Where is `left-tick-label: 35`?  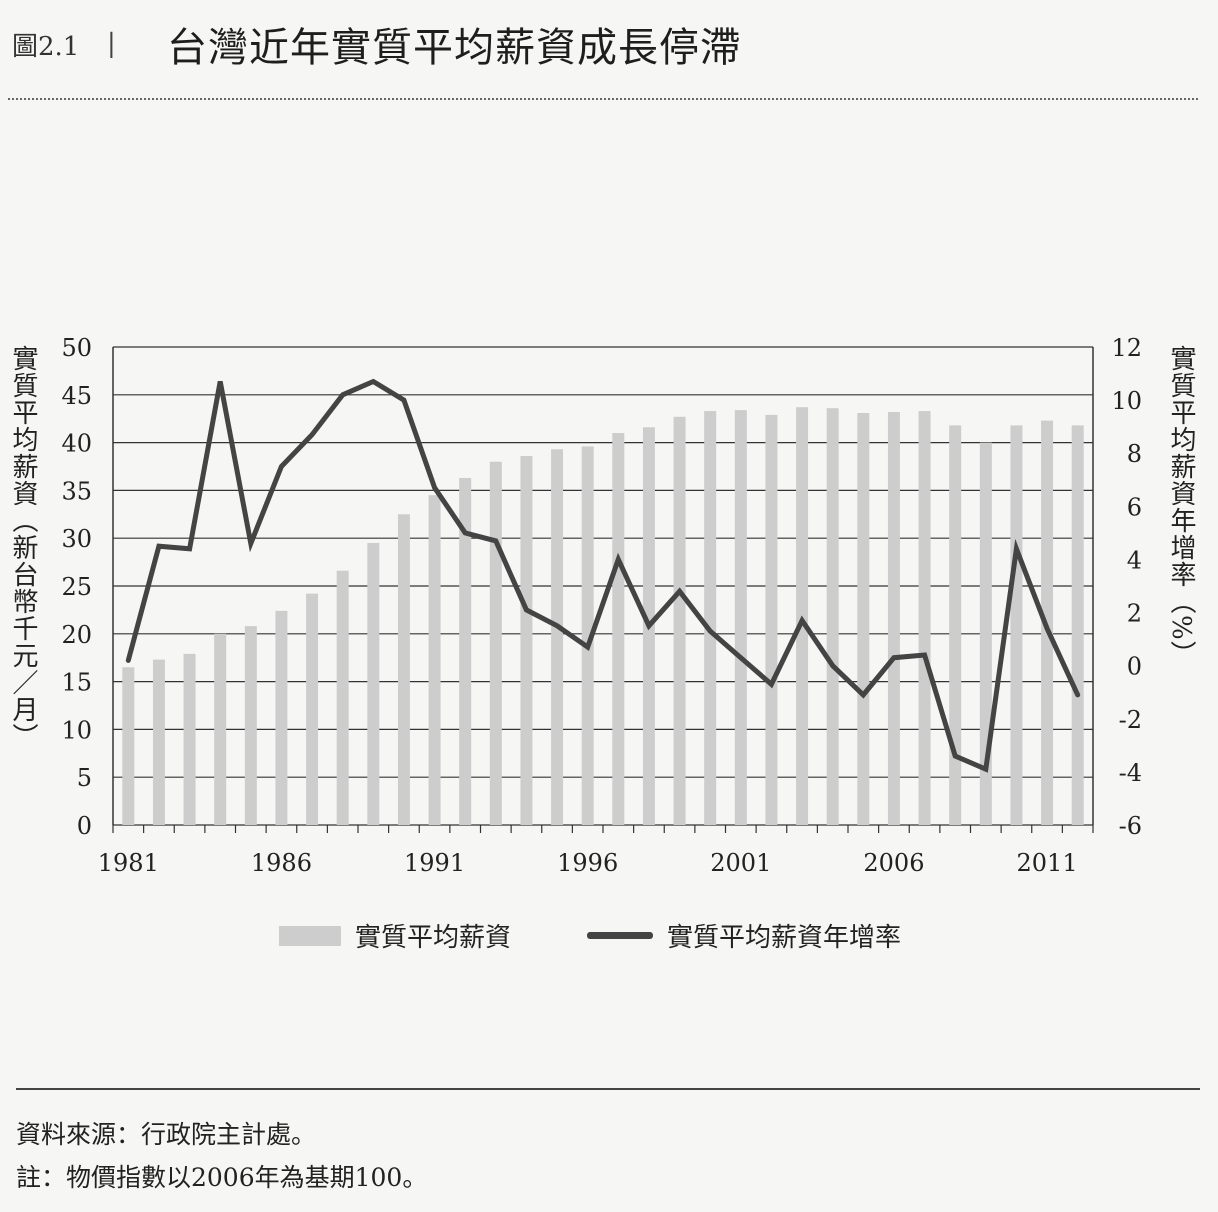
left-tick-label: 35 is located at coordinates (76, 491).